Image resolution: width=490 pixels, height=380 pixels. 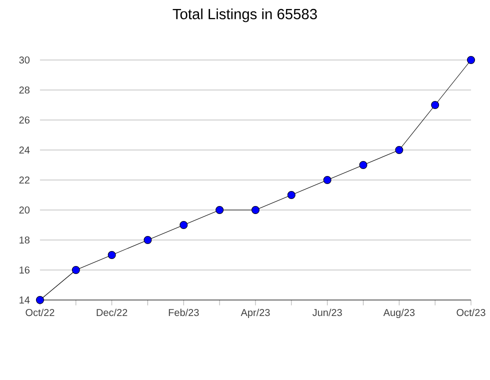 I want to click on y-tick-label: 18, so click(x=25, y=240).